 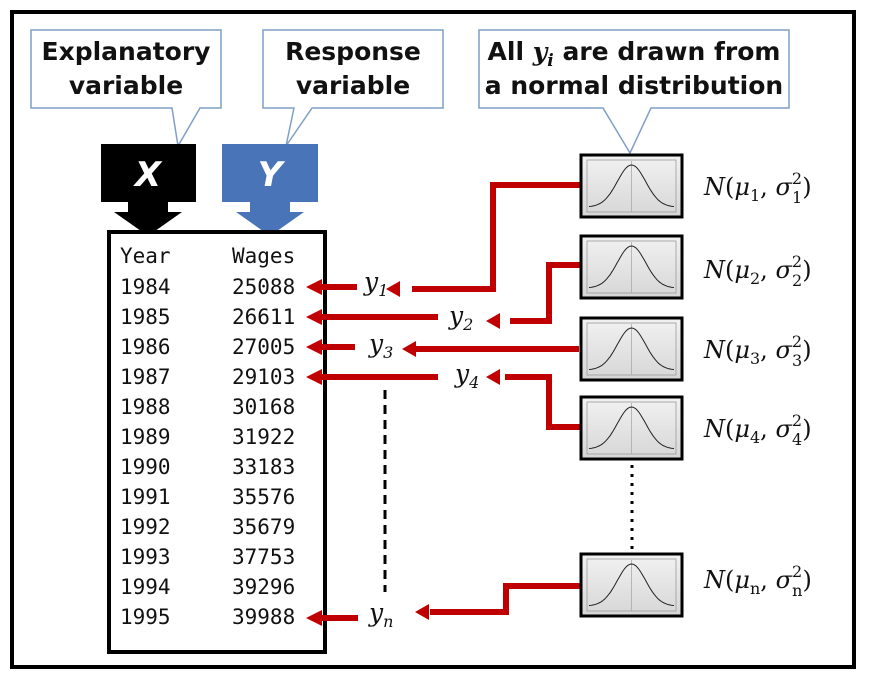 I want to click on sample-labels: y1 y2 y3 y4 yn, so click(x=421, y=449).